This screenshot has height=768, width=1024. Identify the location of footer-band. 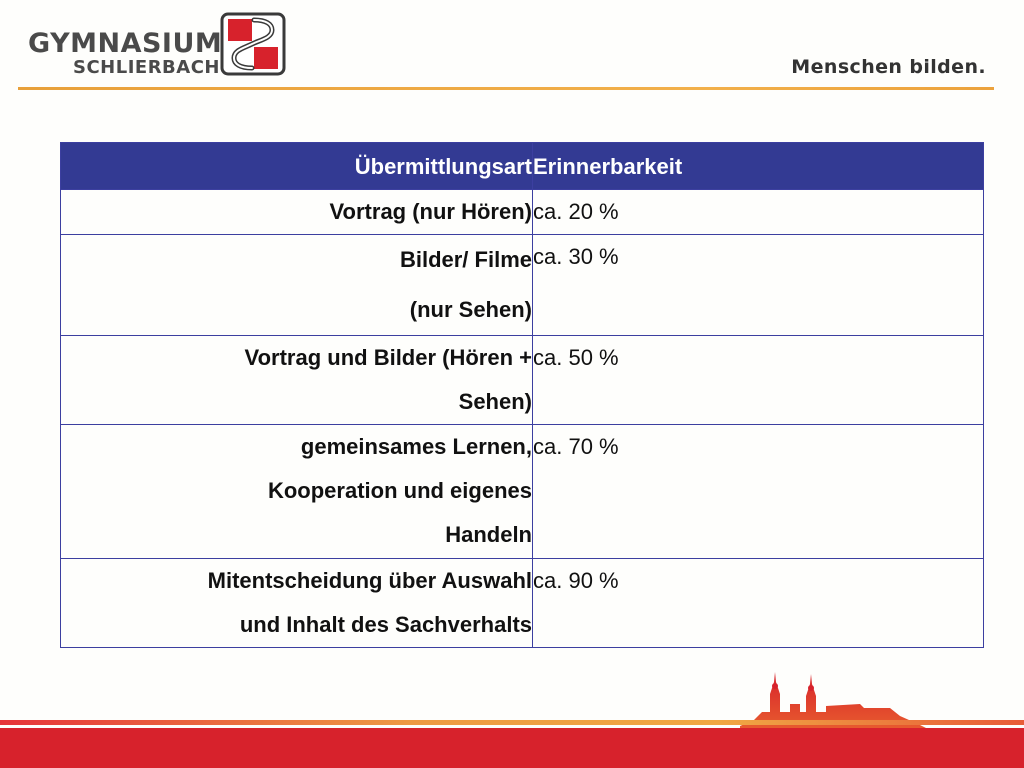
(512, 748).